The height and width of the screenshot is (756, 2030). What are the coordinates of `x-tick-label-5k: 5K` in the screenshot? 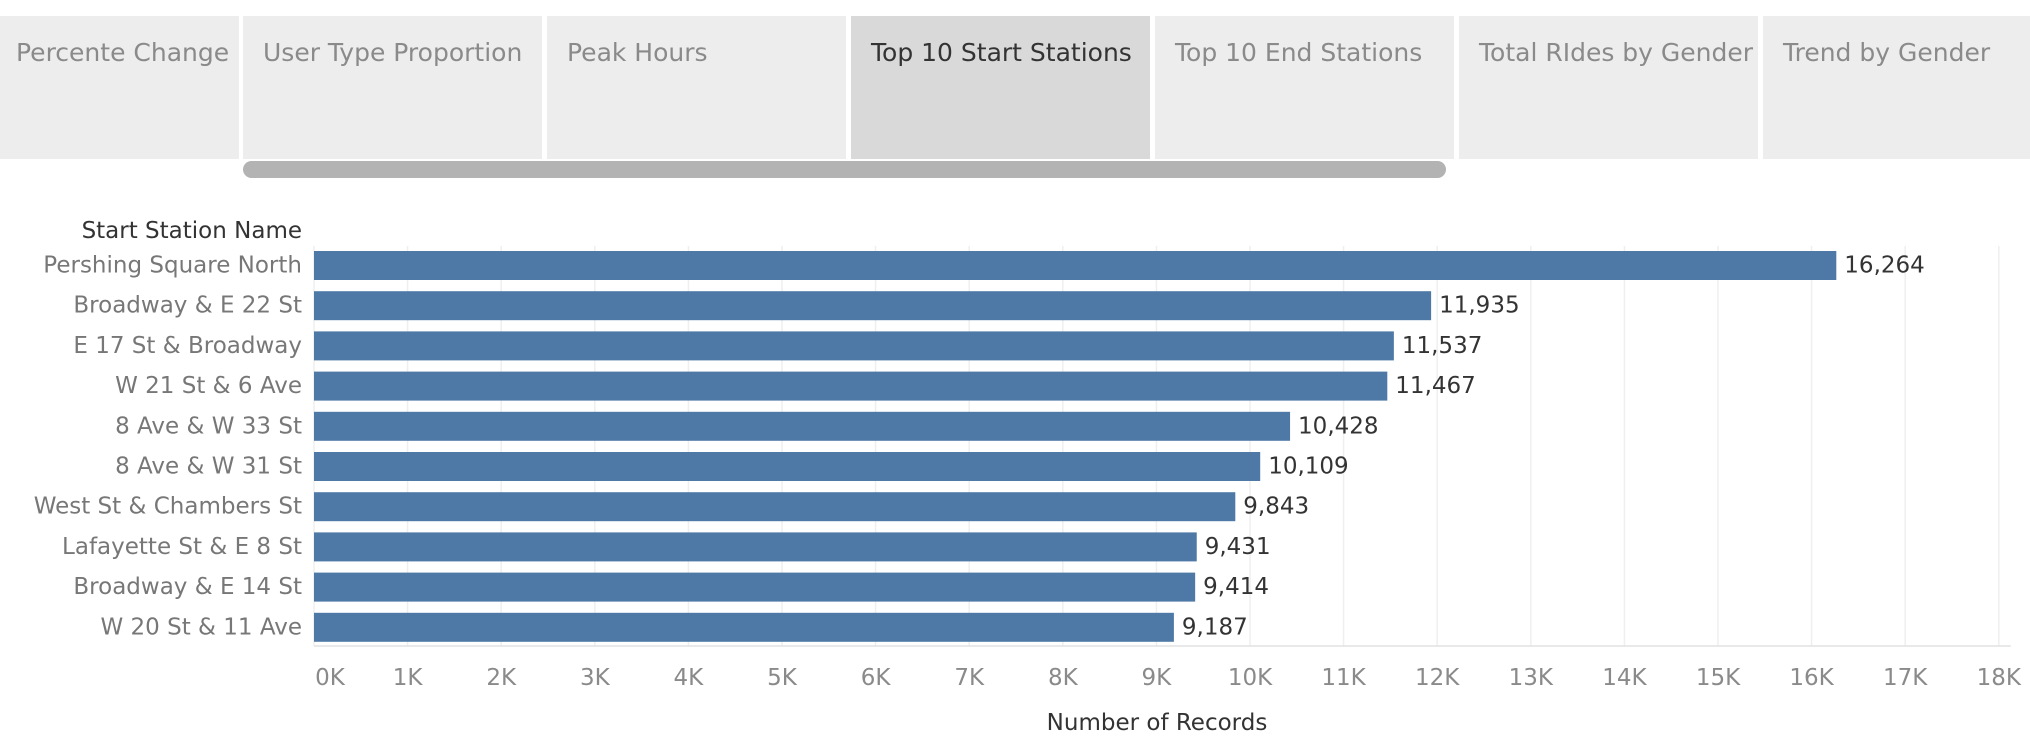 It's located at (782, 678).